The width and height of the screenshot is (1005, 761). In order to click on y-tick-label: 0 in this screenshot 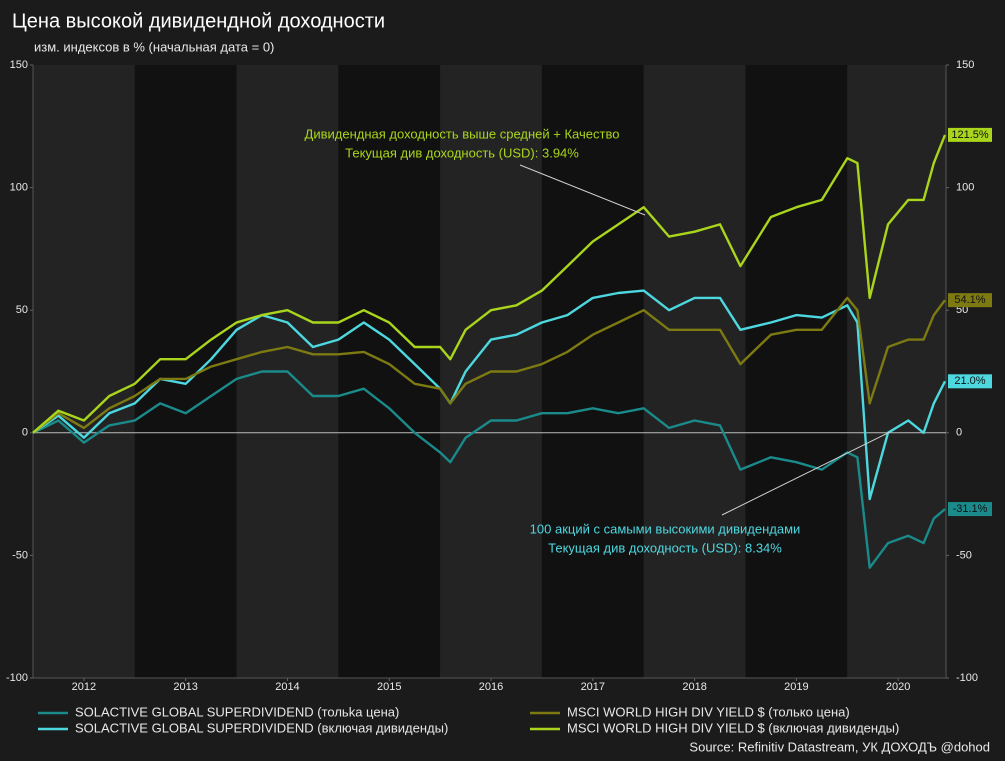, I will do `click(25, 433)`.